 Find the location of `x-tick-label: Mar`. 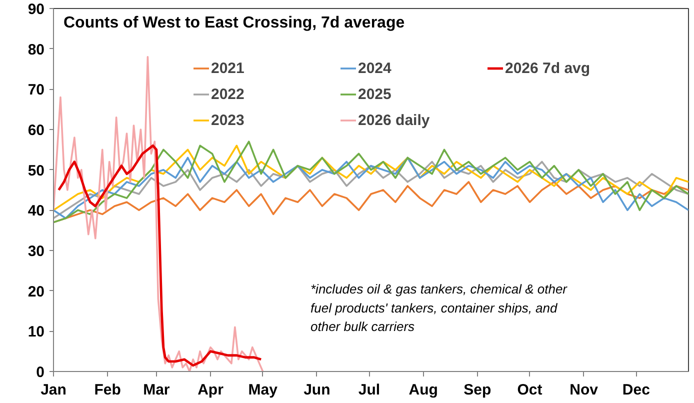

x-tick-label: Mar is located at coordinates (156, 390).